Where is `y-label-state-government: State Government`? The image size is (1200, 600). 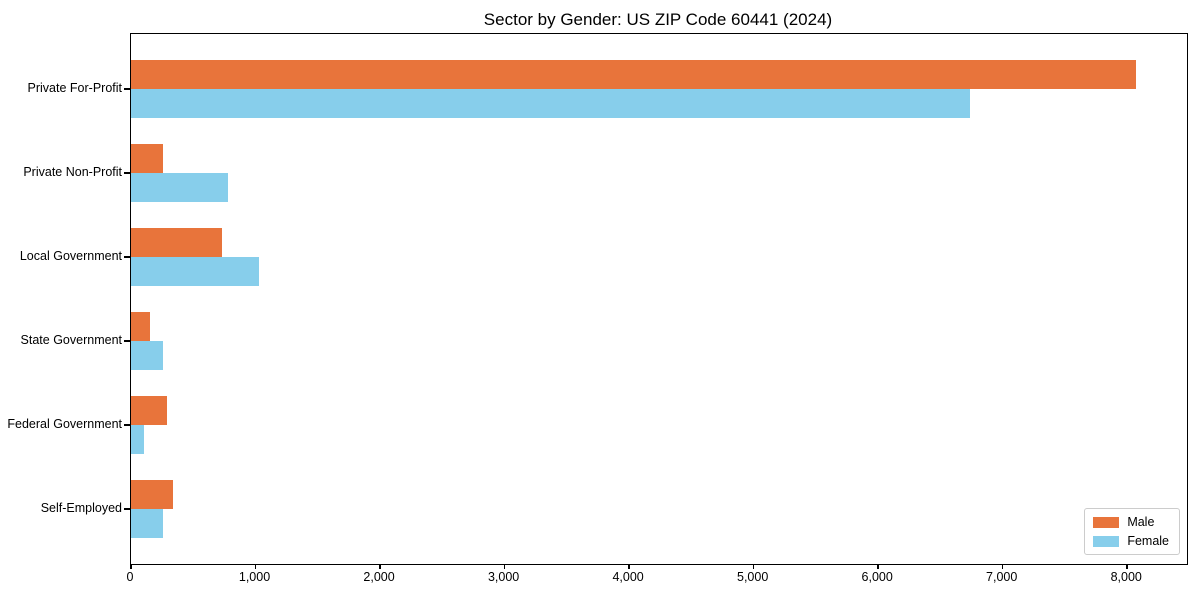
y-label-state-government: State Government is located at coordinates (71, 340).